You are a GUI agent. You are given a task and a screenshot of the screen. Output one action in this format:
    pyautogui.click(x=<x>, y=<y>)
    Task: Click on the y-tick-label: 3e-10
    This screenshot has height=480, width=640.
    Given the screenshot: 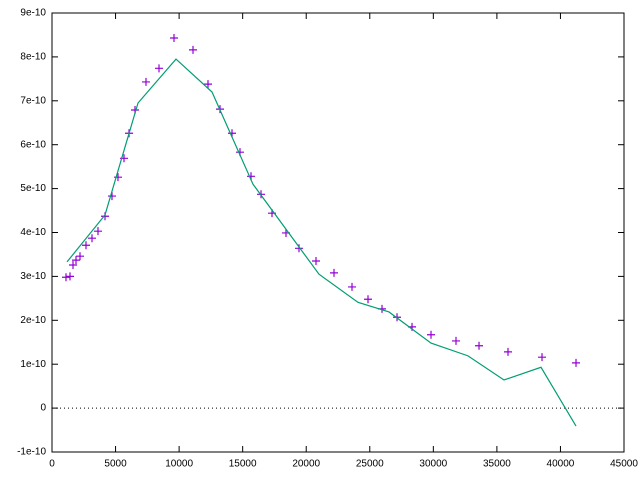 What is the action you would take?
    pyautogui.click(x=33, y=276)
    